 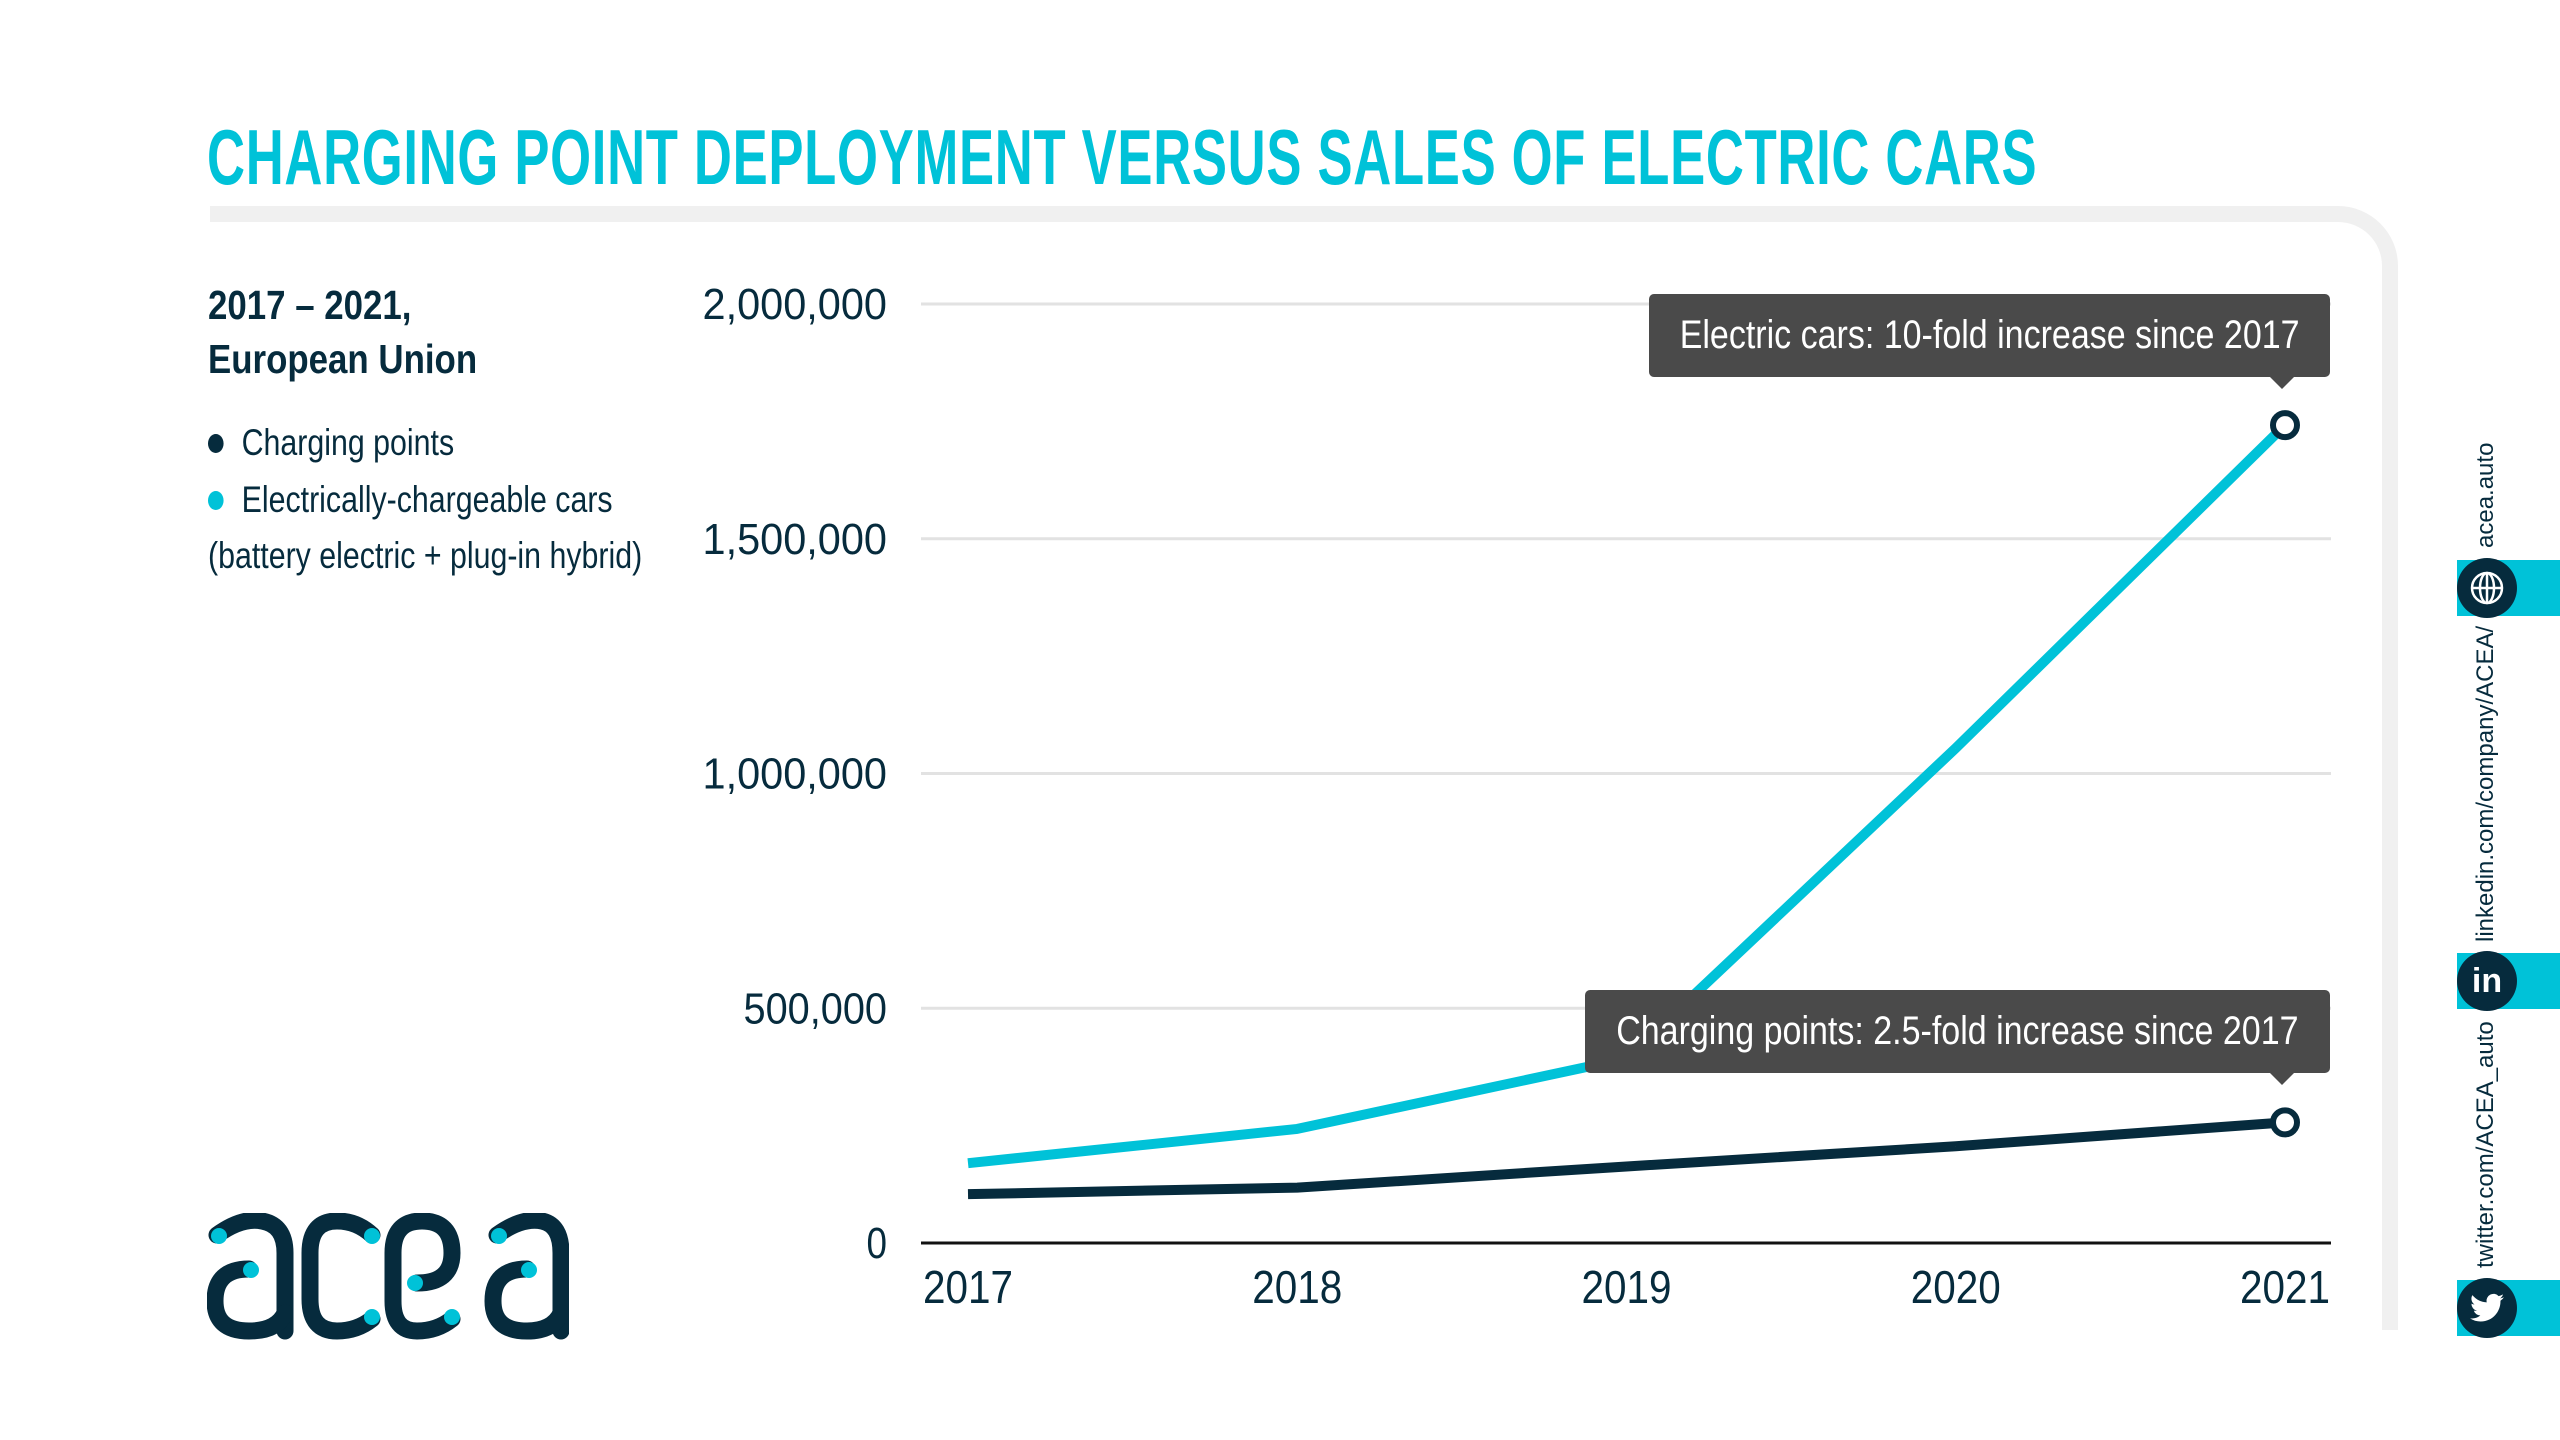 What do you see at coordinates (1297, 1287) in the screenshot?
I see `x-tick-label: 2018` at bounding box center [1297, 1287].